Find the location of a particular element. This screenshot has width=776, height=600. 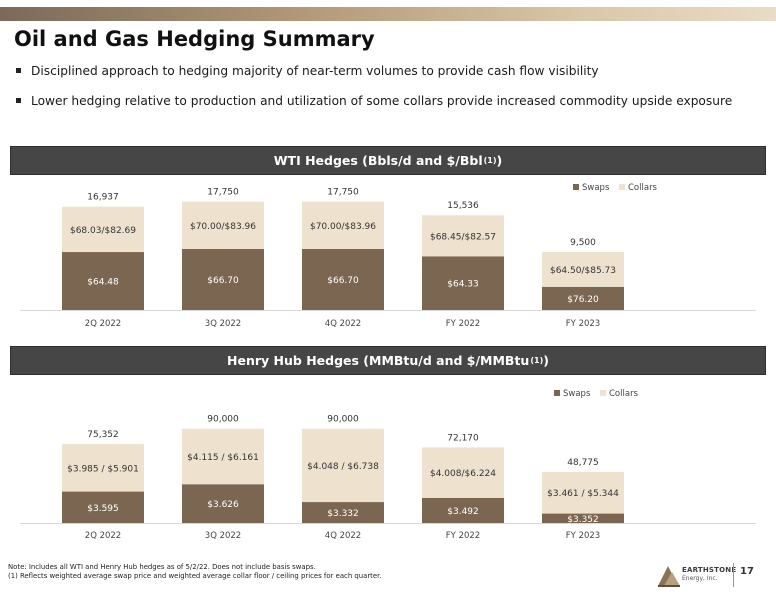

collars-data-label: $68.45/$82.57 is located at coordinates (463, 237).